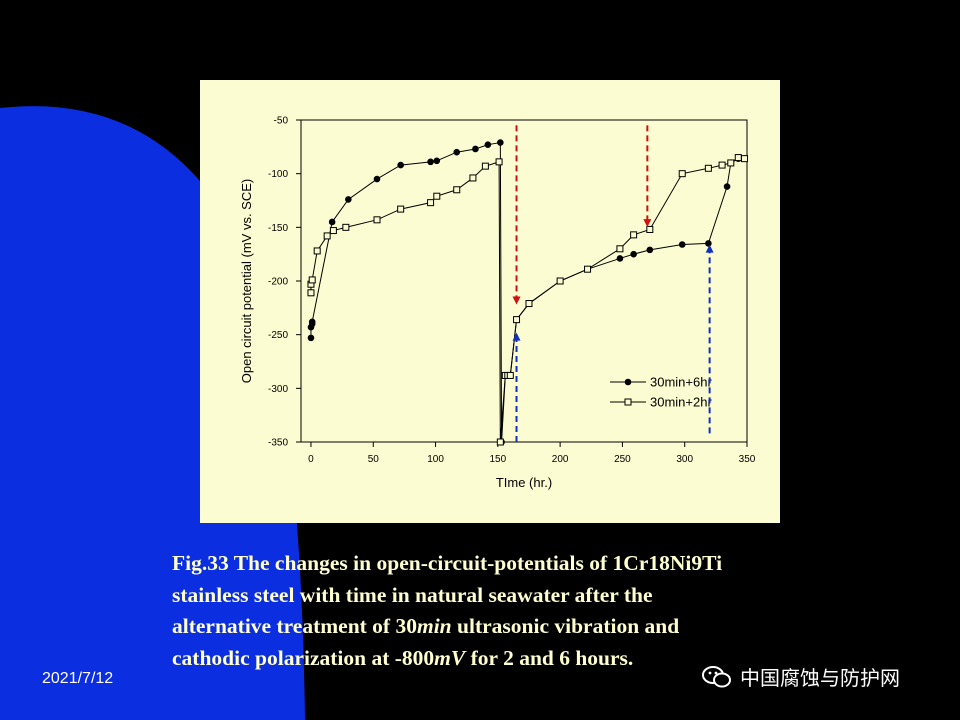  What do you see at coordinates (435, 459) in the screenshot?
I see `x-tick-label: 100` at bounding box center [435, 459].